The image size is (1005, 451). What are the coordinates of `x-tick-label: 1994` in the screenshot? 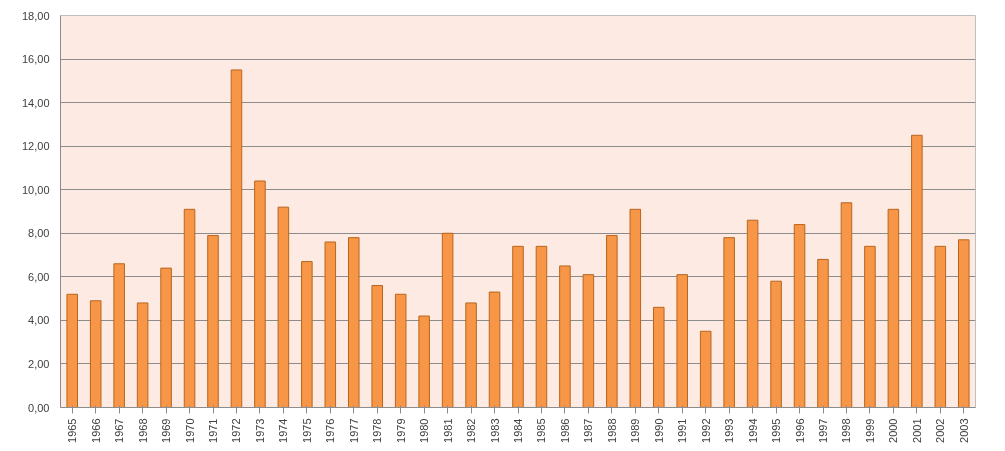 It's located at (752, 430).